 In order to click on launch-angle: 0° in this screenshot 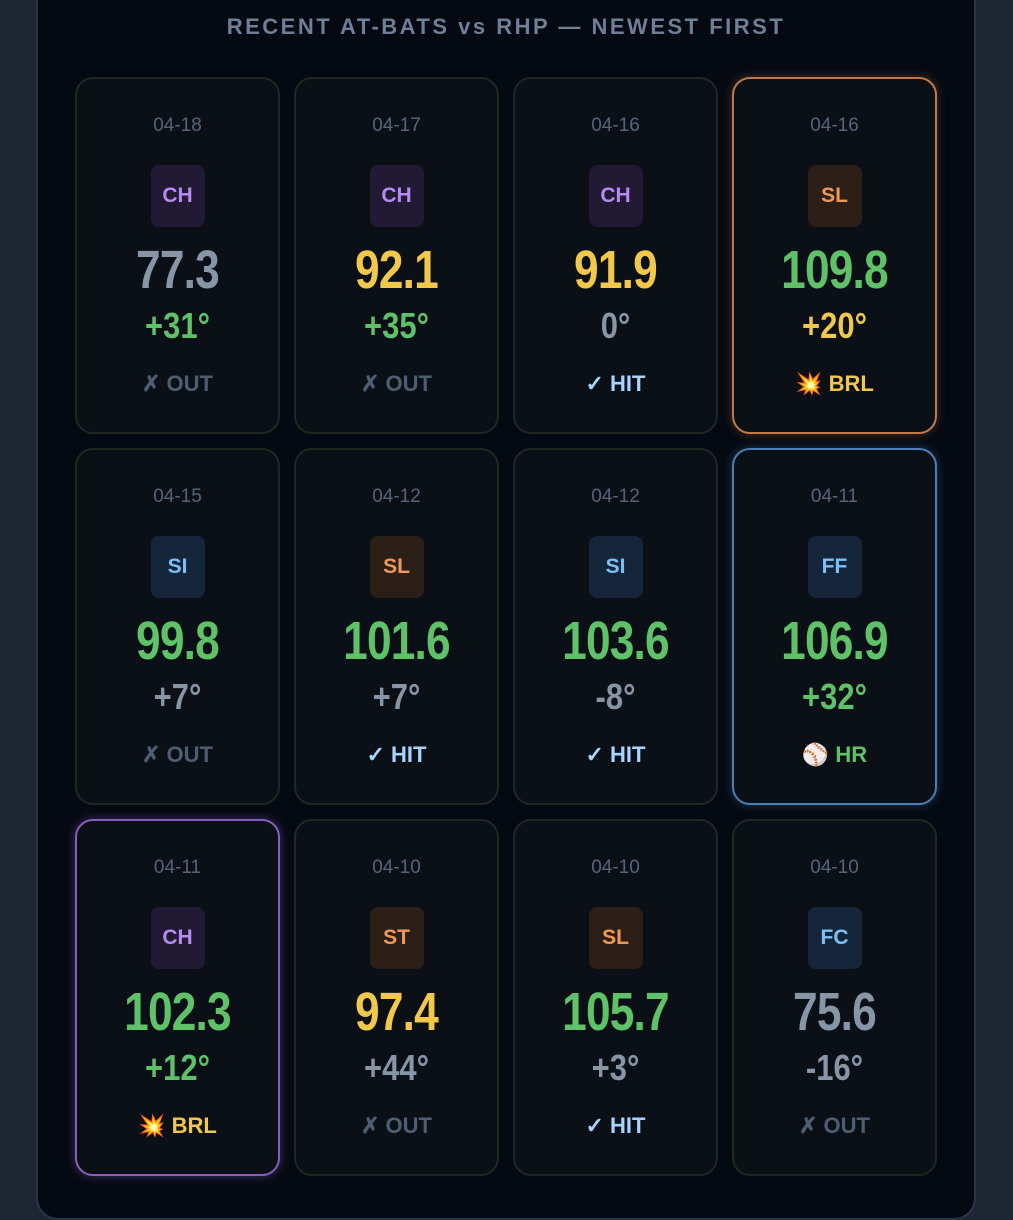, I will do `click(615, 325)`.